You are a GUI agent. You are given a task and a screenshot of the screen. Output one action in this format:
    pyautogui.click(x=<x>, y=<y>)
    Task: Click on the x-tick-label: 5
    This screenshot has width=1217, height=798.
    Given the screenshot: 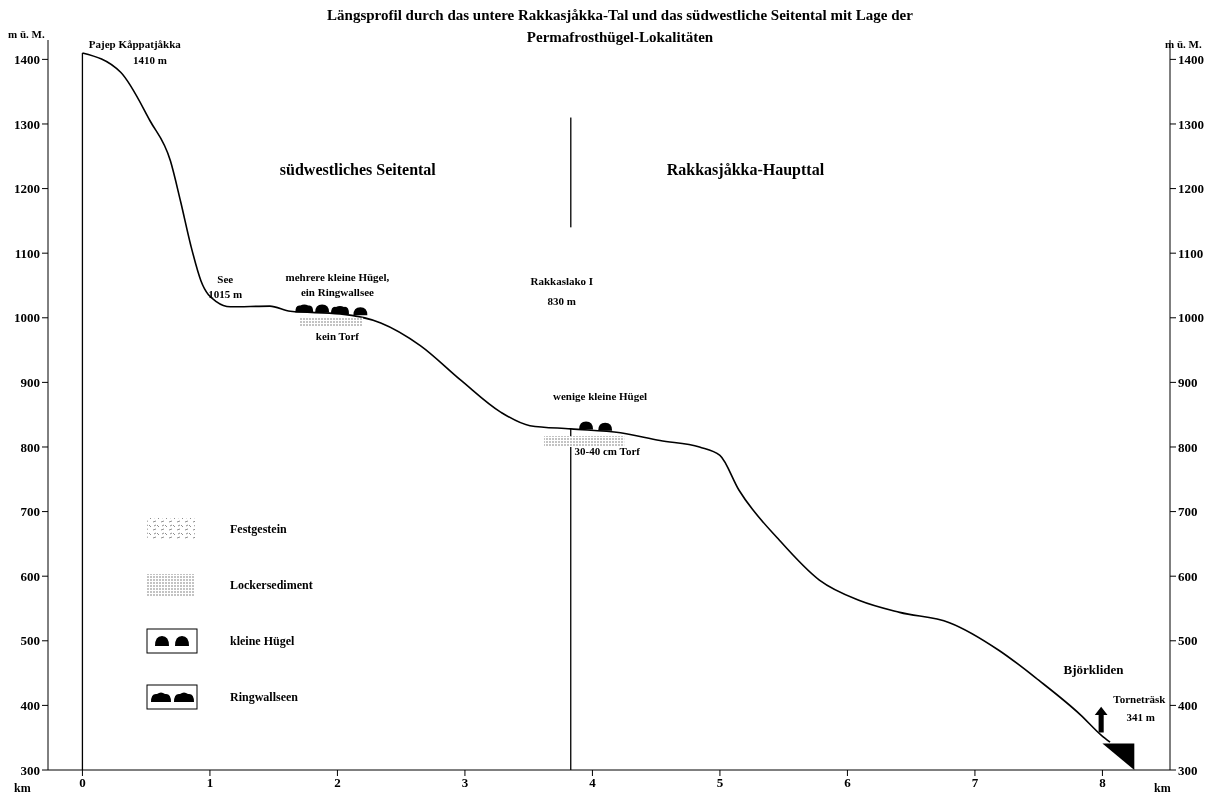 What is the action you would take?
    pyautogui.click(x=720, y=783)
    